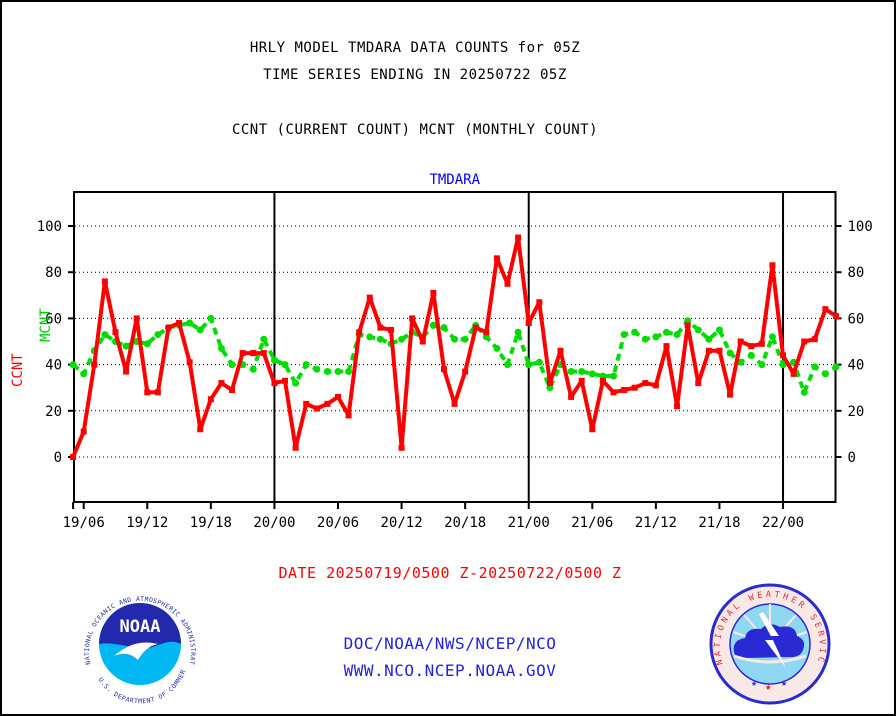 This screenshot has width=896, height=716. Describe the element at coordinates (450, 643) in the screenshot. I see `doc-org-line: DOC/NOAA/NWS/NCEP/NCO` at that location.